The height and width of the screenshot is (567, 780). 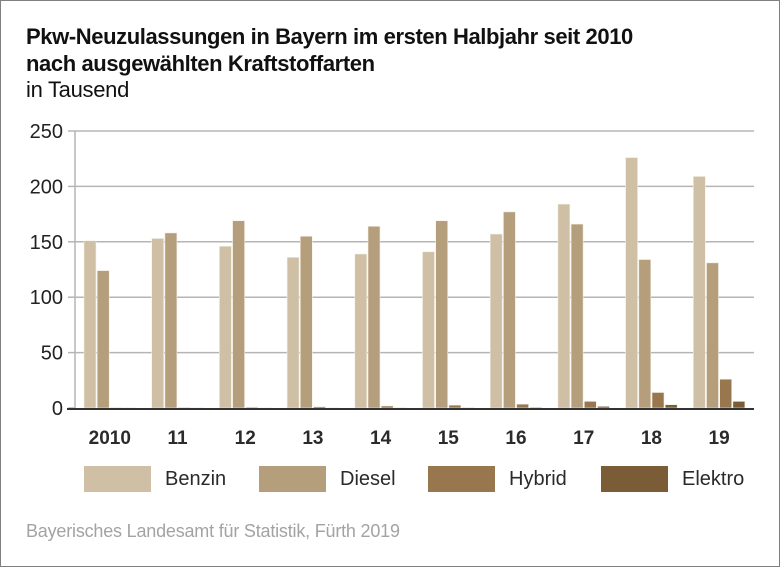 What do you see at coordinates (726, 393) in the screenshot?
I see `bar-hybrid-19: Hybrid 19: 26` at bounding box center [726, 393].